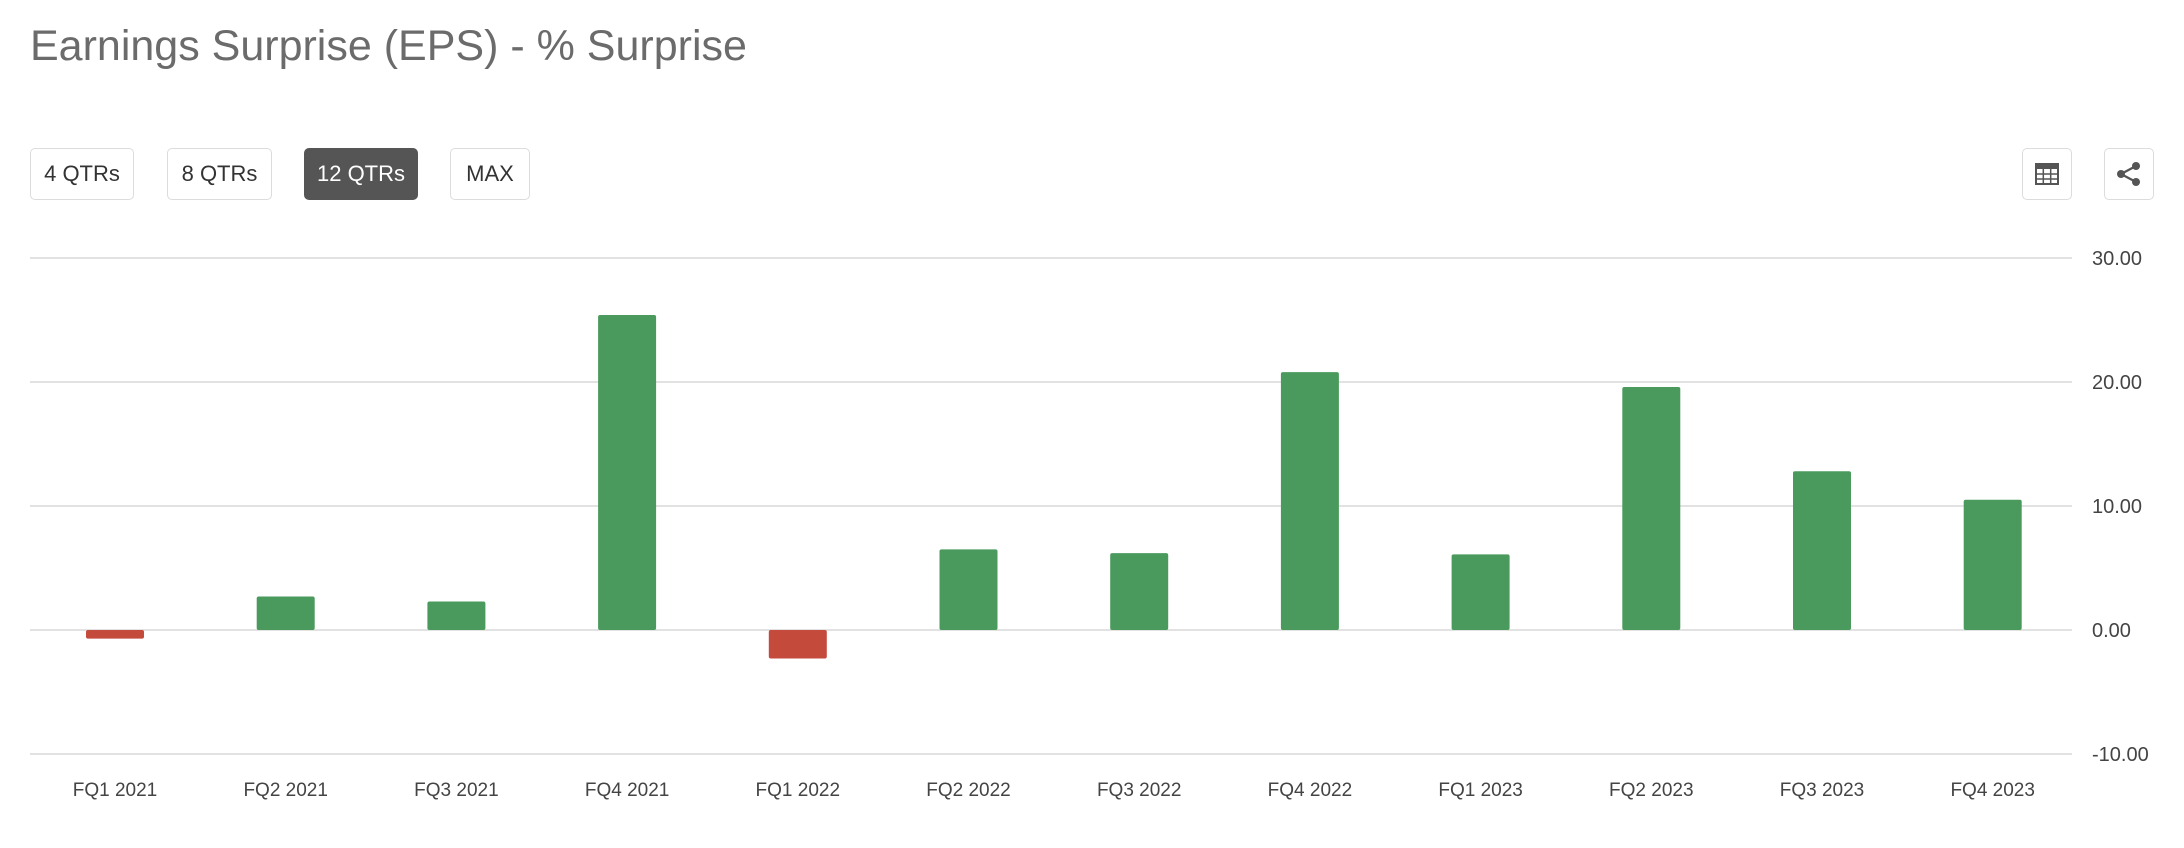 The width and height of the screenshot is (2184, 848). I want to click on x-tick-label: FQ2 2022, so click(968, 790).